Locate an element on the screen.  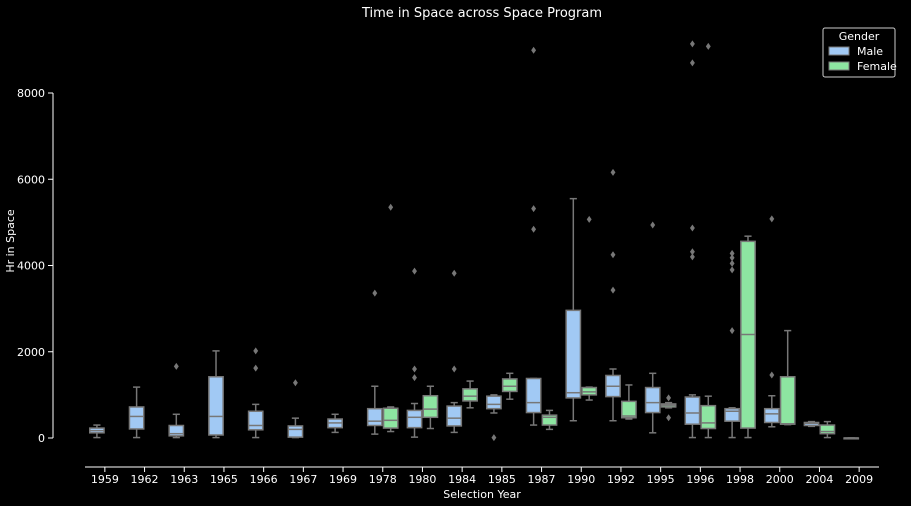
legend-title: Gender is located at coordinates (859, 36).